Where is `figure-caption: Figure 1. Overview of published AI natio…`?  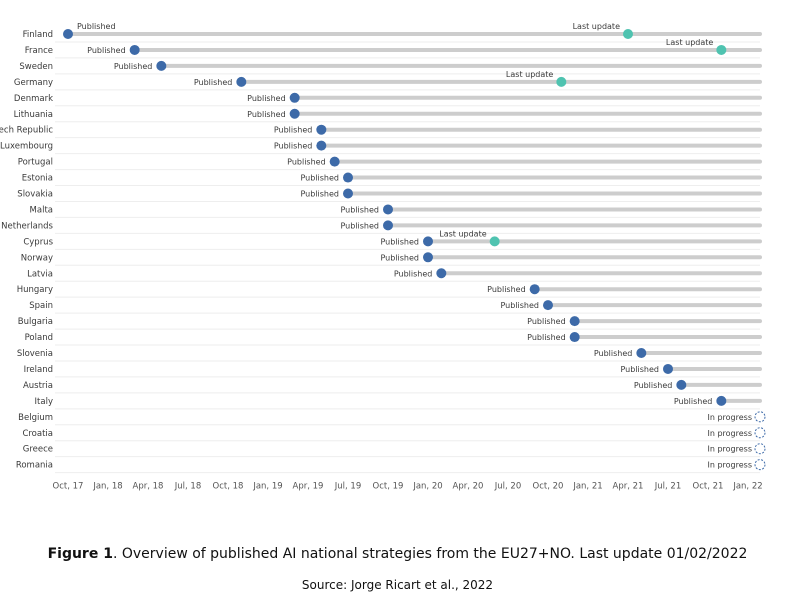 figure-caption: Figure 1. Overview of published AI natio… is located at coordinates (397, 554).